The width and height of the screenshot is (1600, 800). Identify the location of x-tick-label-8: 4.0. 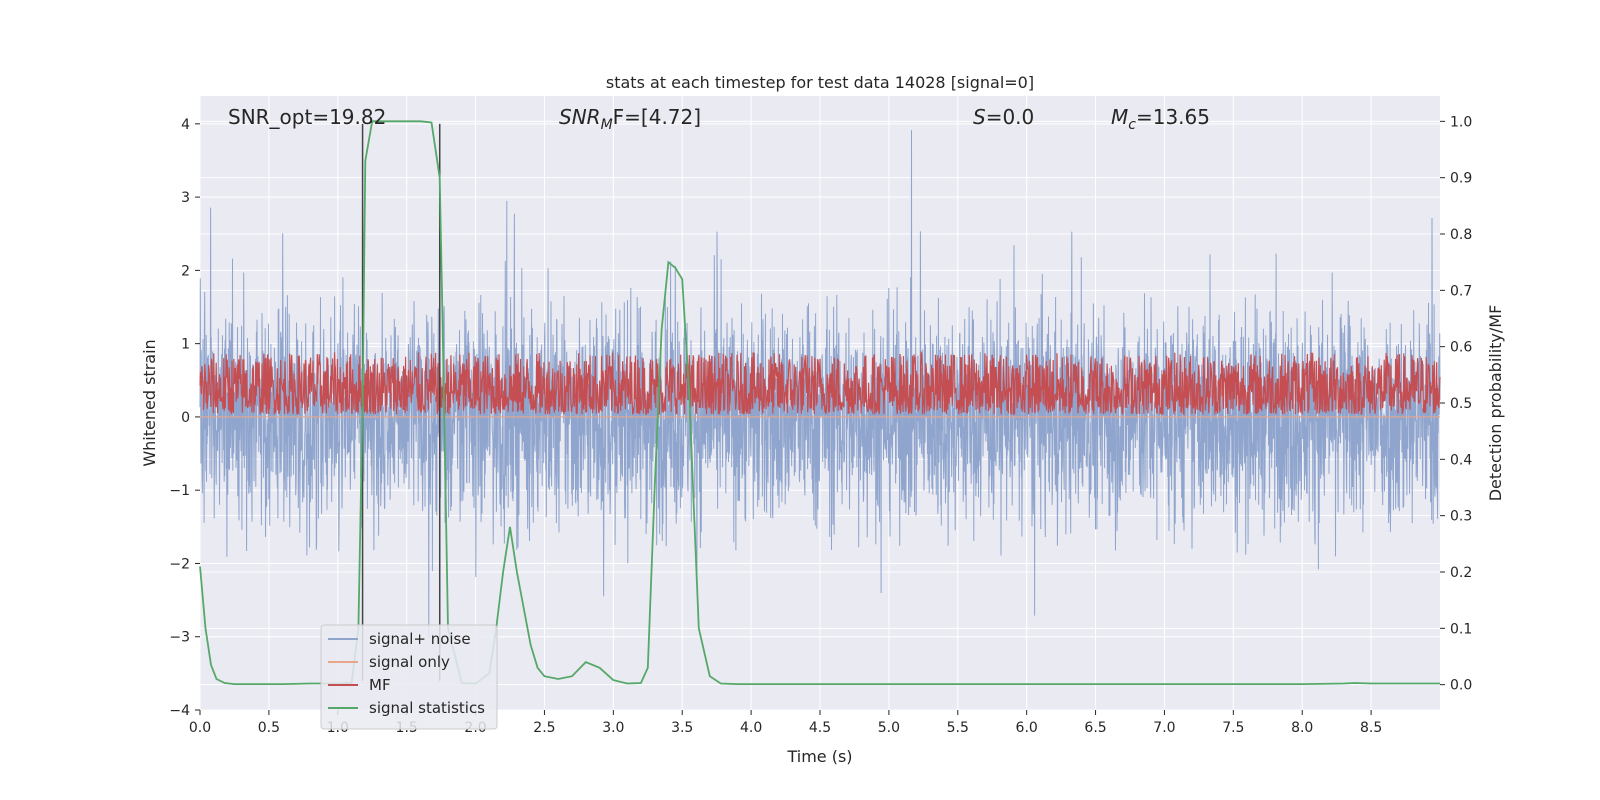
(751, 728).